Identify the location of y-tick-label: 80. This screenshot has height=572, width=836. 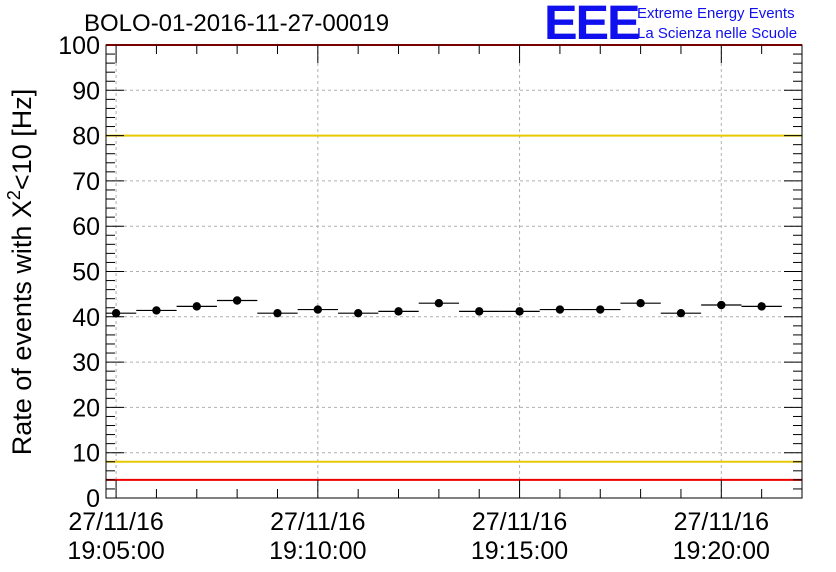
(86, 137).